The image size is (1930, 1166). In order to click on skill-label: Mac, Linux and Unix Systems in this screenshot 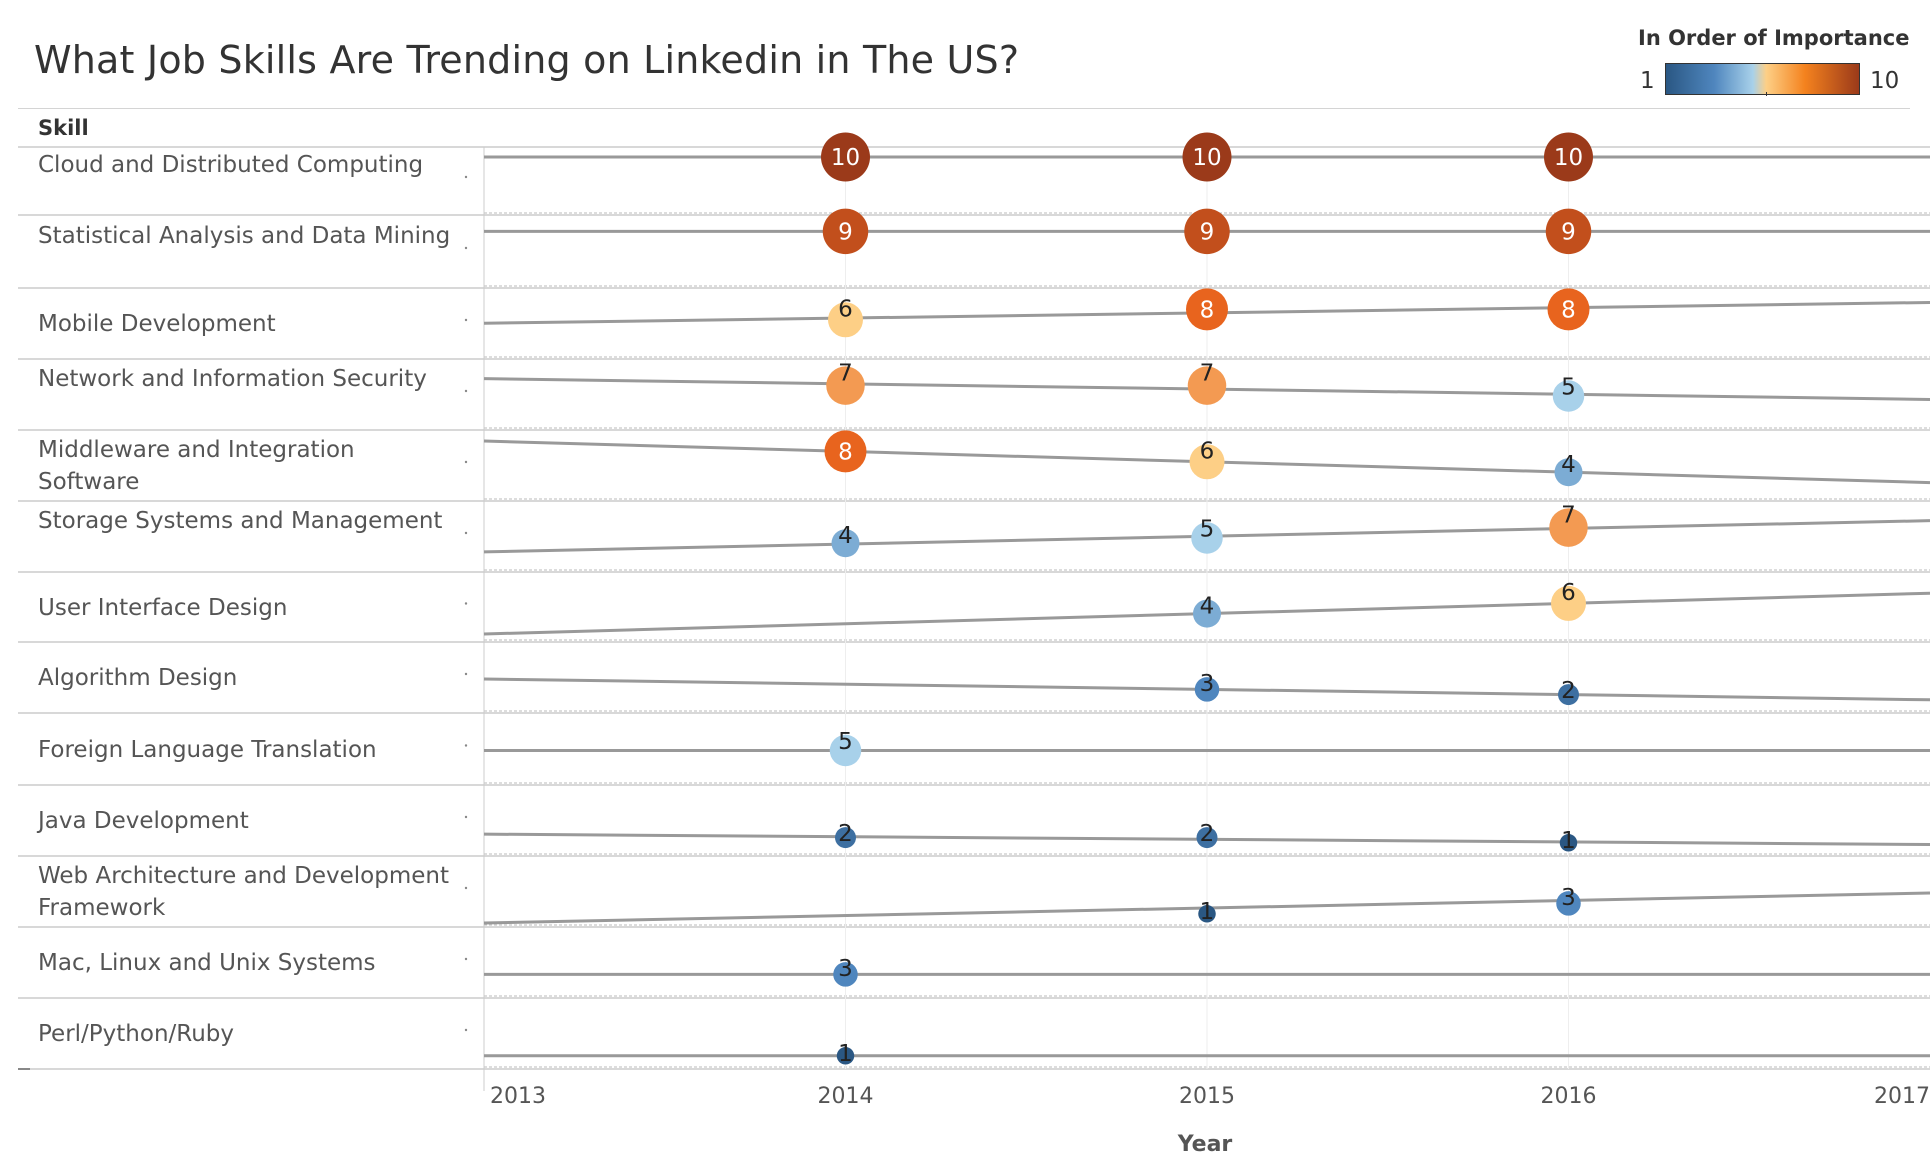, I will do `click(207, 963)`.